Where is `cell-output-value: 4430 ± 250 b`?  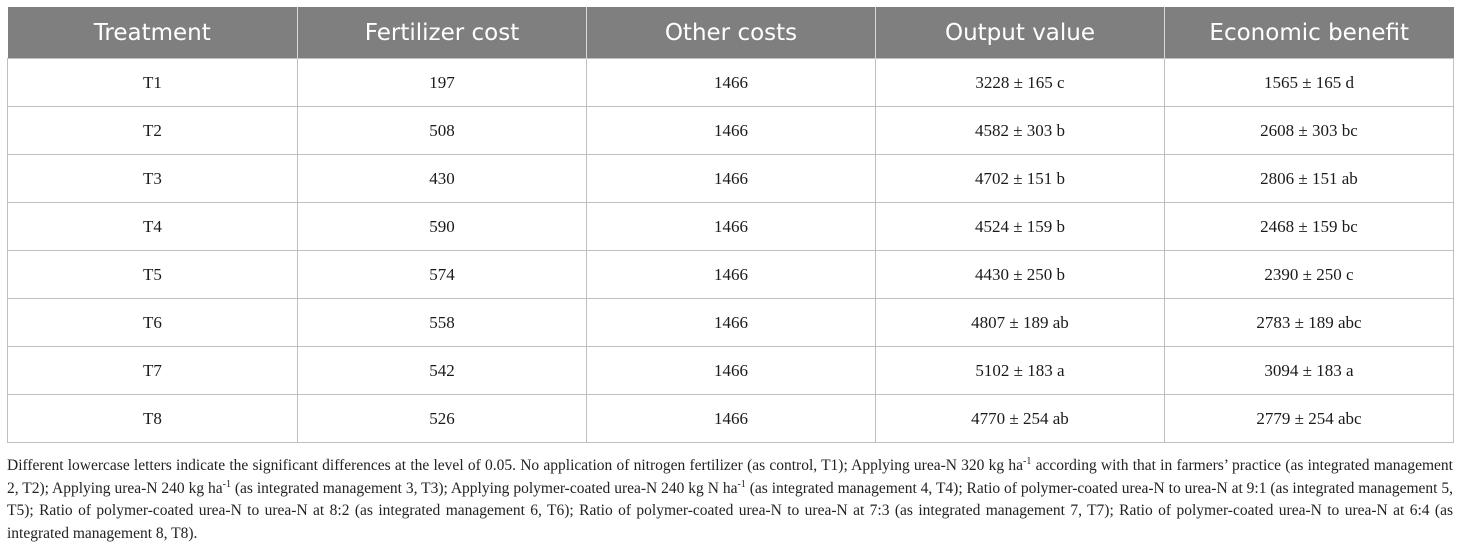 cell-output-value: 4430 ± 250 b is located at coordinates (1020, 274).